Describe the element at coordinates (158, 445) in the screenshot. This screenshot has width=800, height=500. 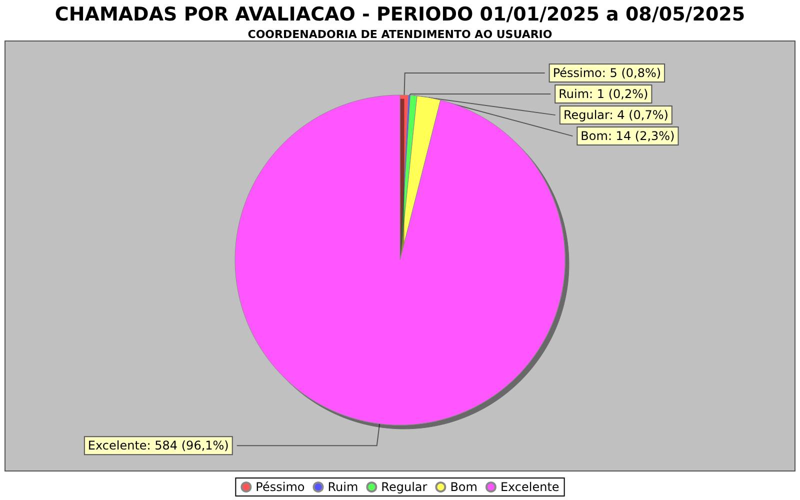
I see `data-label: Excelente: 584 (96,1%)` at that location.